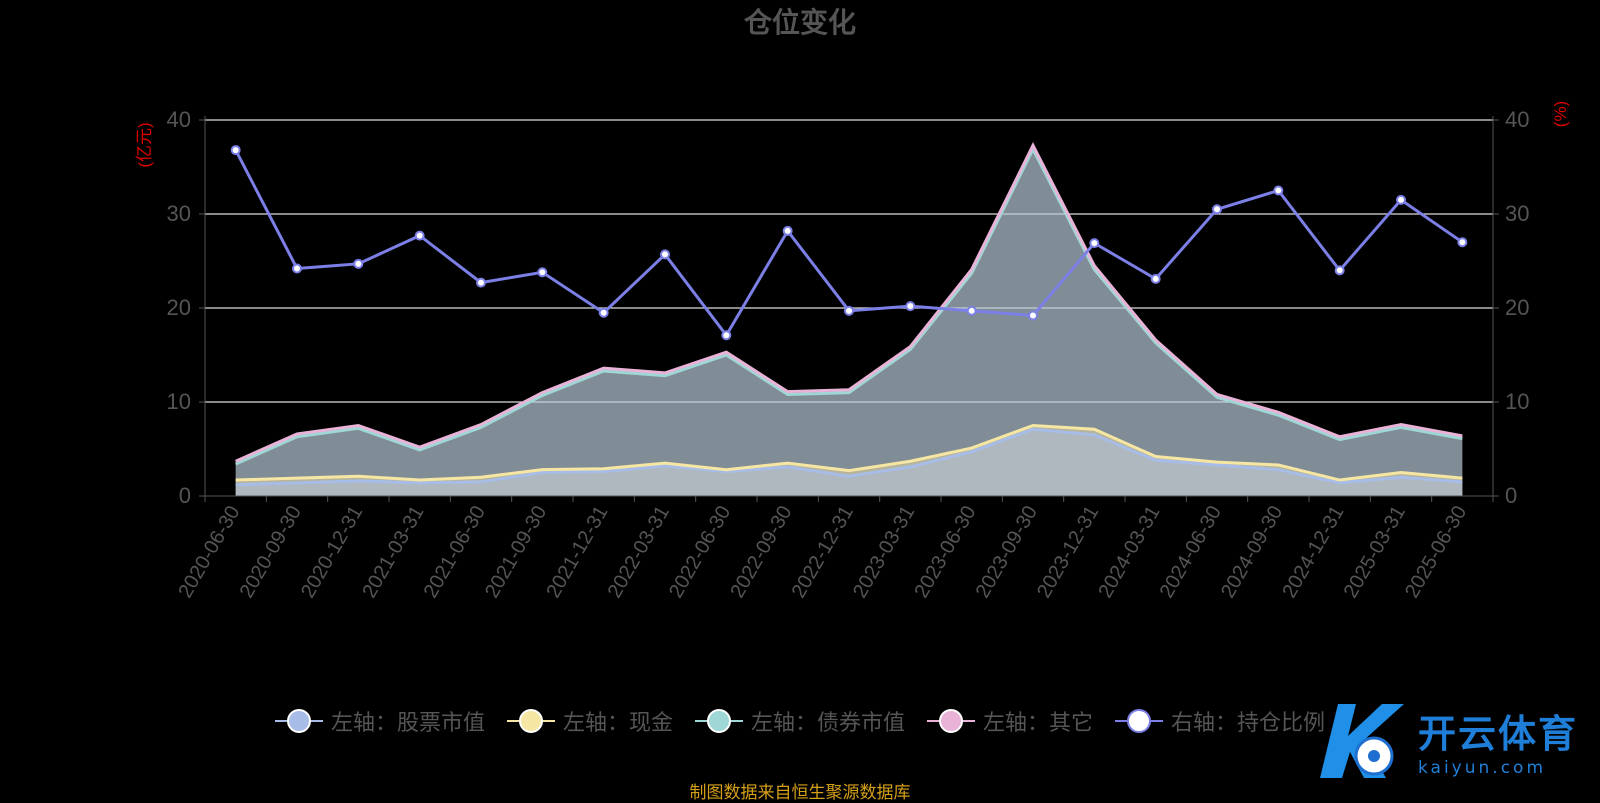 This screenshot has width=1600, height=803. What do you see at coordinates (271, 552) in the screenshot?
I see `x-tick-label: 2020-09-30` at bounding box center [271, 552].